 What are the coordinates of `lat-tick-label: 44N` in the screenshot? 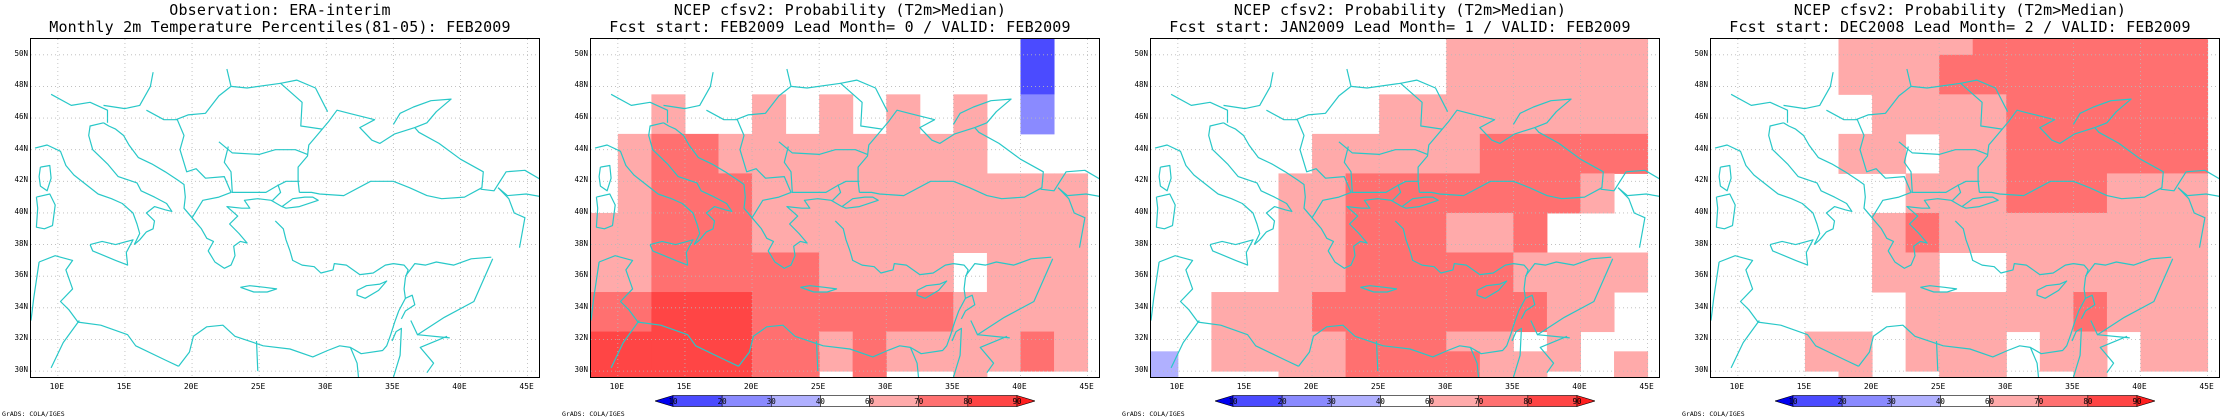 It's located at (1141, 148).